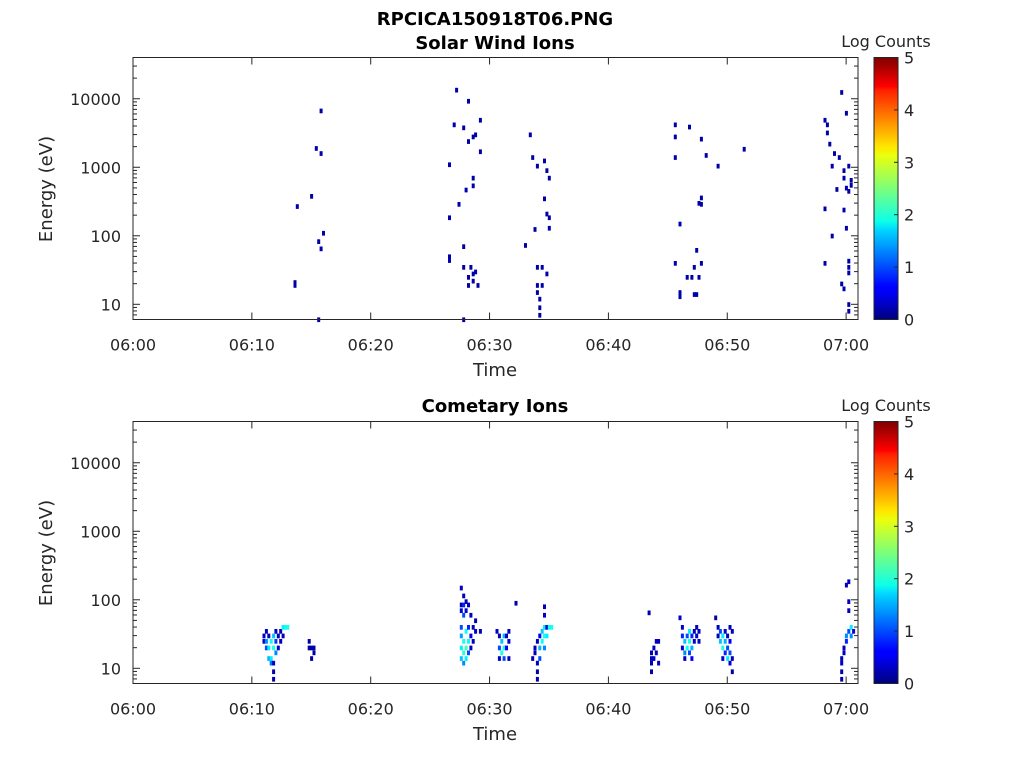  I want to click on y-tick-label: 10000, so click(95, 463).